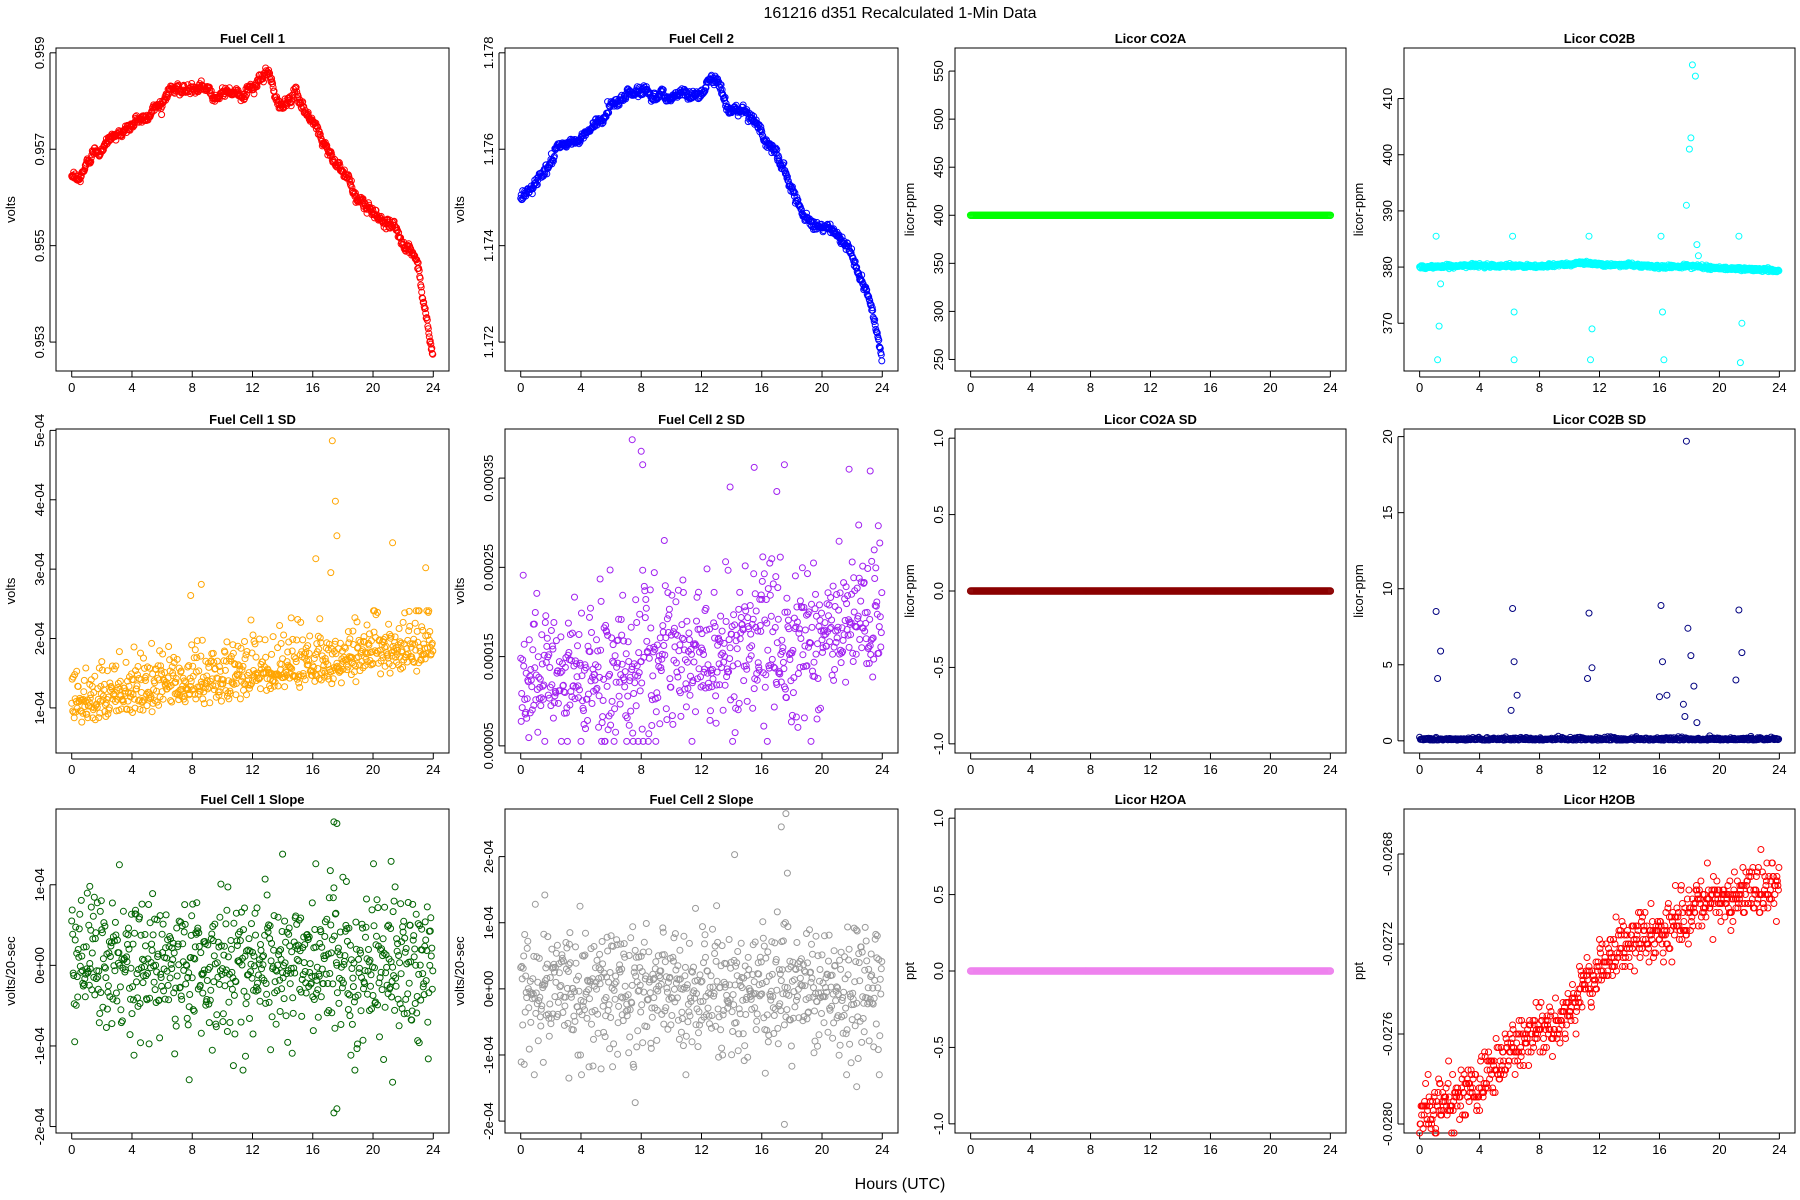 The image size is (1800, 1200). Describe the element at coordinates (252, 38) in the screenshot. I see `panel-title: Fuel Cell 1` at that location.